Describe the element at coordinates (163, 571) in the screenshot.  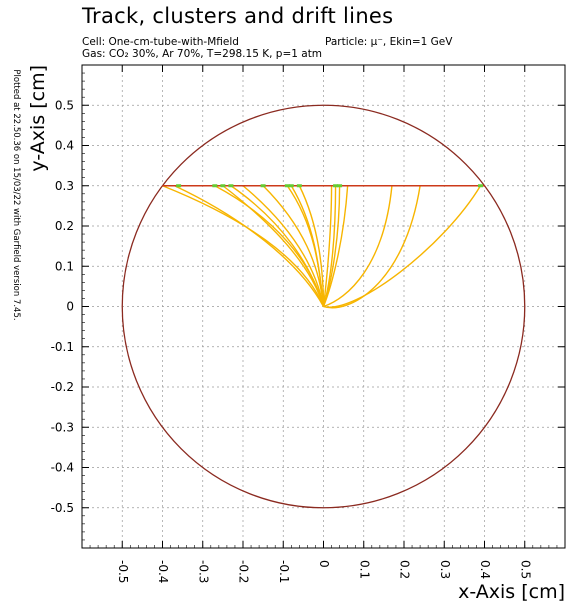
I see `x-tick-label: -0.4` at that location.